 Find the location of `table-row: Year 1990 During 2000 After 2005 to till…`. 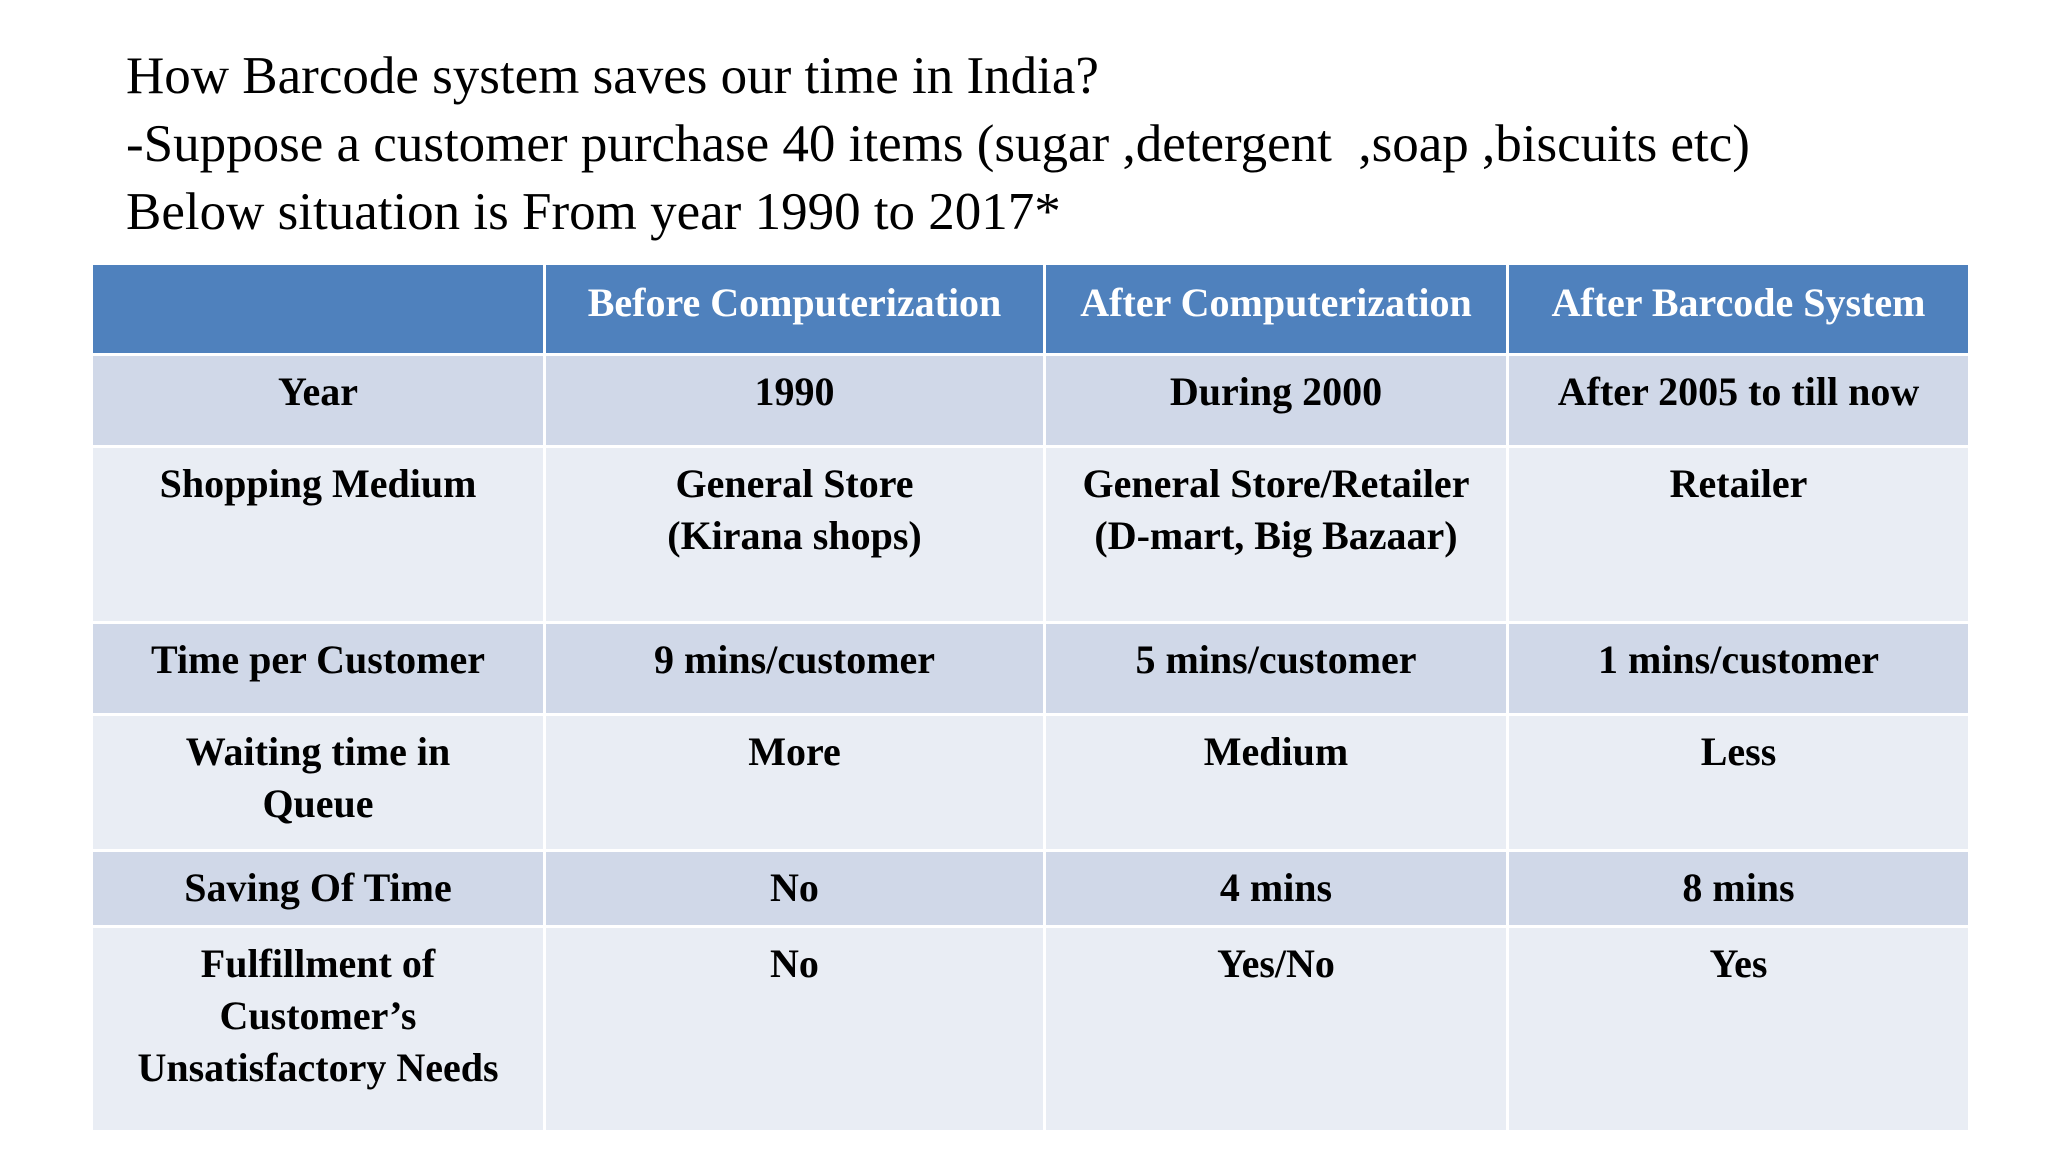

table-row: Year 1990 During 2000 After 2005 to till… is located at coordinates (1030, 400).